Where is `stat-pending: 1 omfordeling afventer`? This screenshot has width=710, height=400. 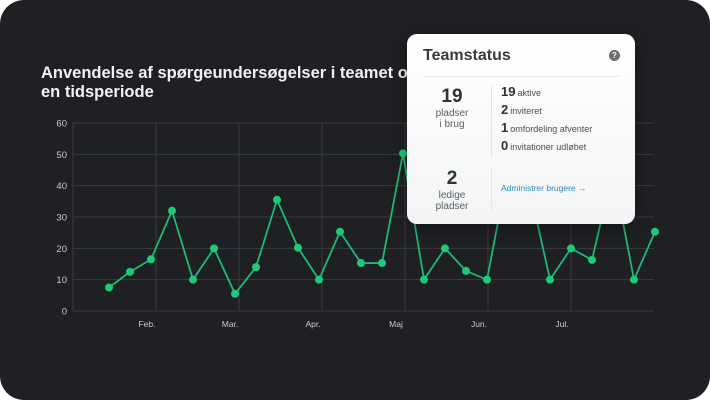
stat-pending: 1 omfordeling afventer is located at coordinates (547, 127).